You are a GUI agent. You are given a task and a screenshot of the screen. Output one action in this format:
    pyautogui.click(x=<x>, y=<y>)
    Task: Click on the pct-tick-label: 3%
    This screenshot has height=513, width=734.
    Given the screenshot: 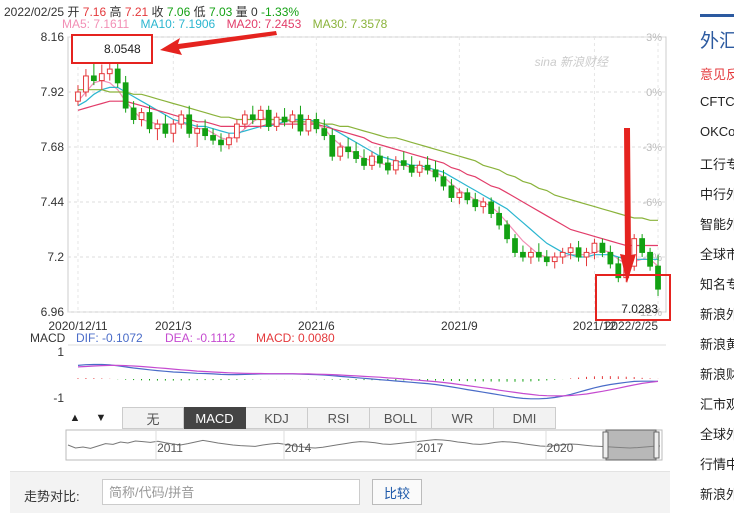 What is the action you would take?
    pyautogui.click(x=654, y=38)
    